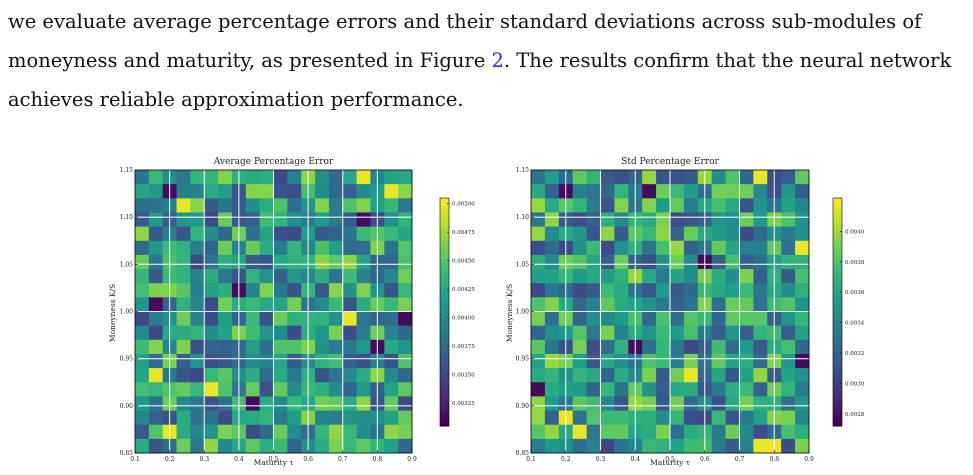 This screenshot has height=475, width=973. What do you see at coordinates (273, 456) in the screenshot?
I see `x-axis-ticks: 0.1 0.2 0.3 0.4 0.5 0.6 0.7 0.8 0.9` at bounding box center [273, 456].